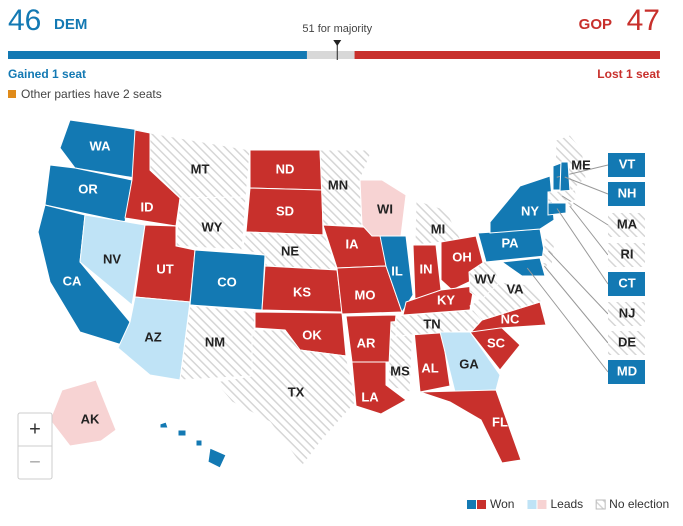 Image resolution: width=683 pixels, height=526 pixels. I want to click on gop-bar, so click(507, 55).